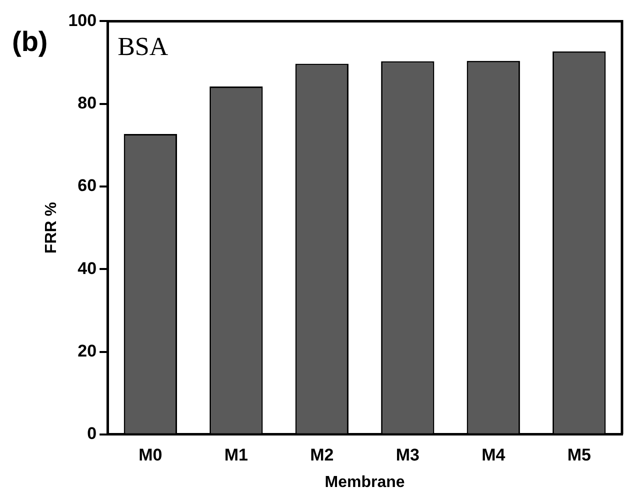  What do you see at coordinates (143, 47) in the screenshot?
I see `annotation: BSA` at bounding box center [143, 47].